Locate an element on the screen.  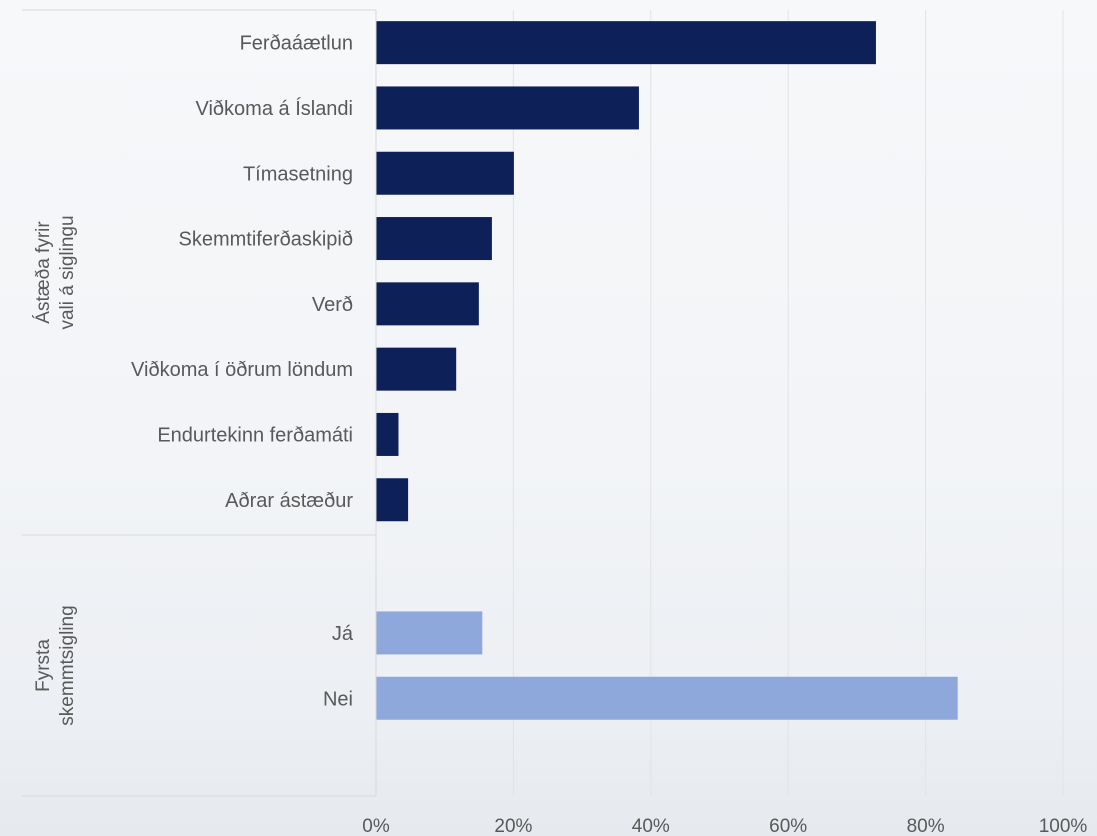
category-label: Viðkoma í öðrum löndum is located at coordinates (242, 370).